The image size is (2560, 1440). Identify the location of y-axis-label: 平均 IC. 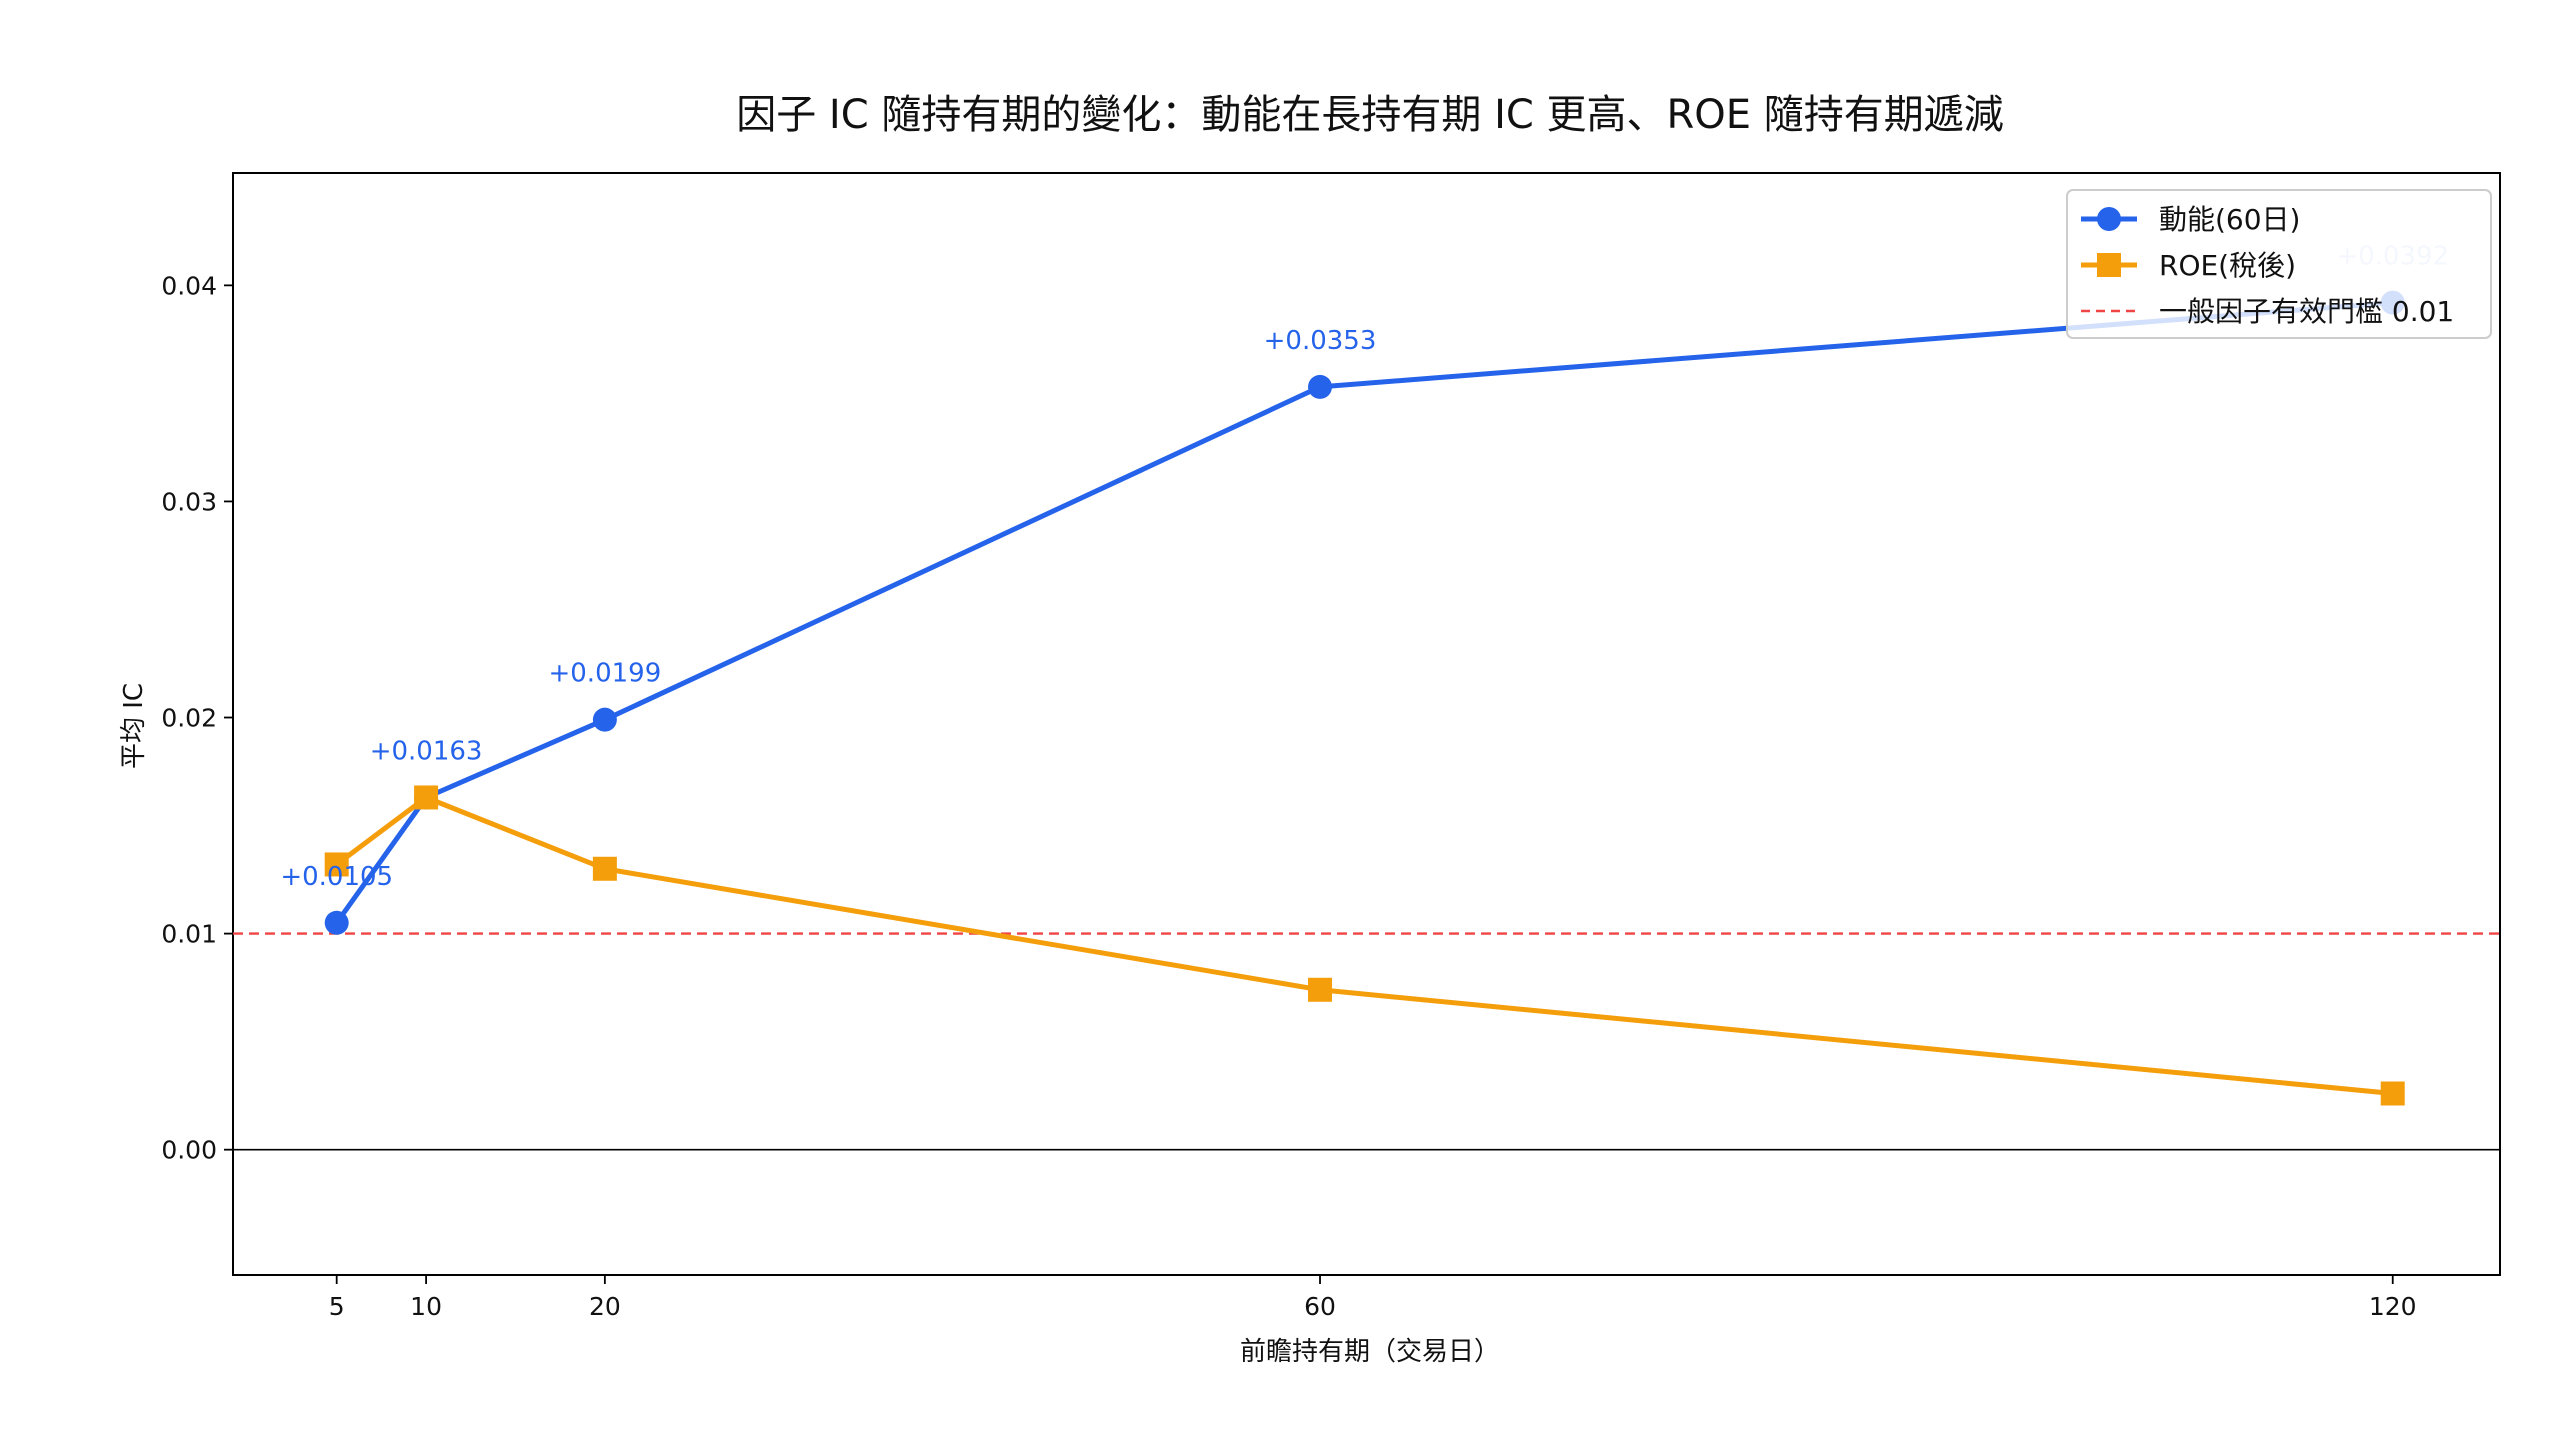
(134, 726).